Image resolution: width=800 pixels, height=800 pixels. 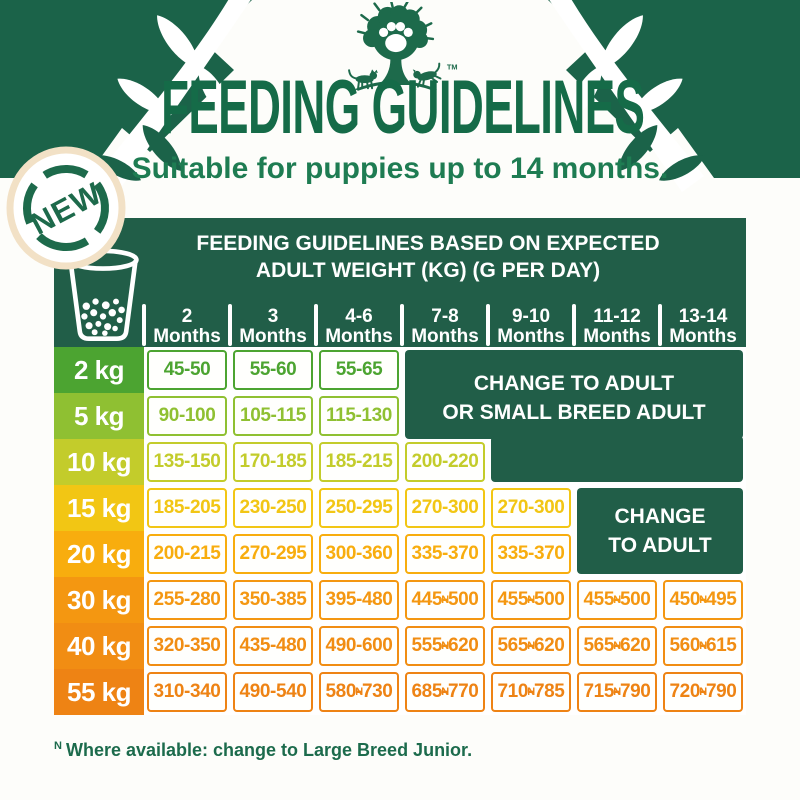 I want to click on feeding-amount-cell: 435-480, so click(x=273, y=646).